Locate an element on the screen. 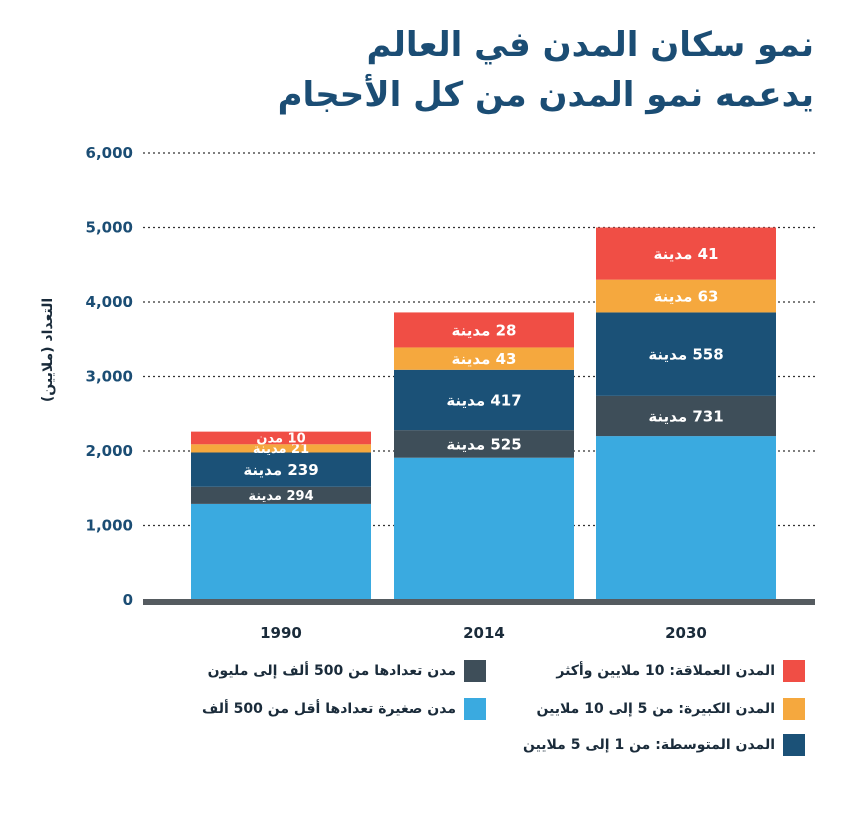 Image resolution: width=860 pixels, height=816 pixels. y-tick-label: 5,000 is located at coordinates (109, 228).